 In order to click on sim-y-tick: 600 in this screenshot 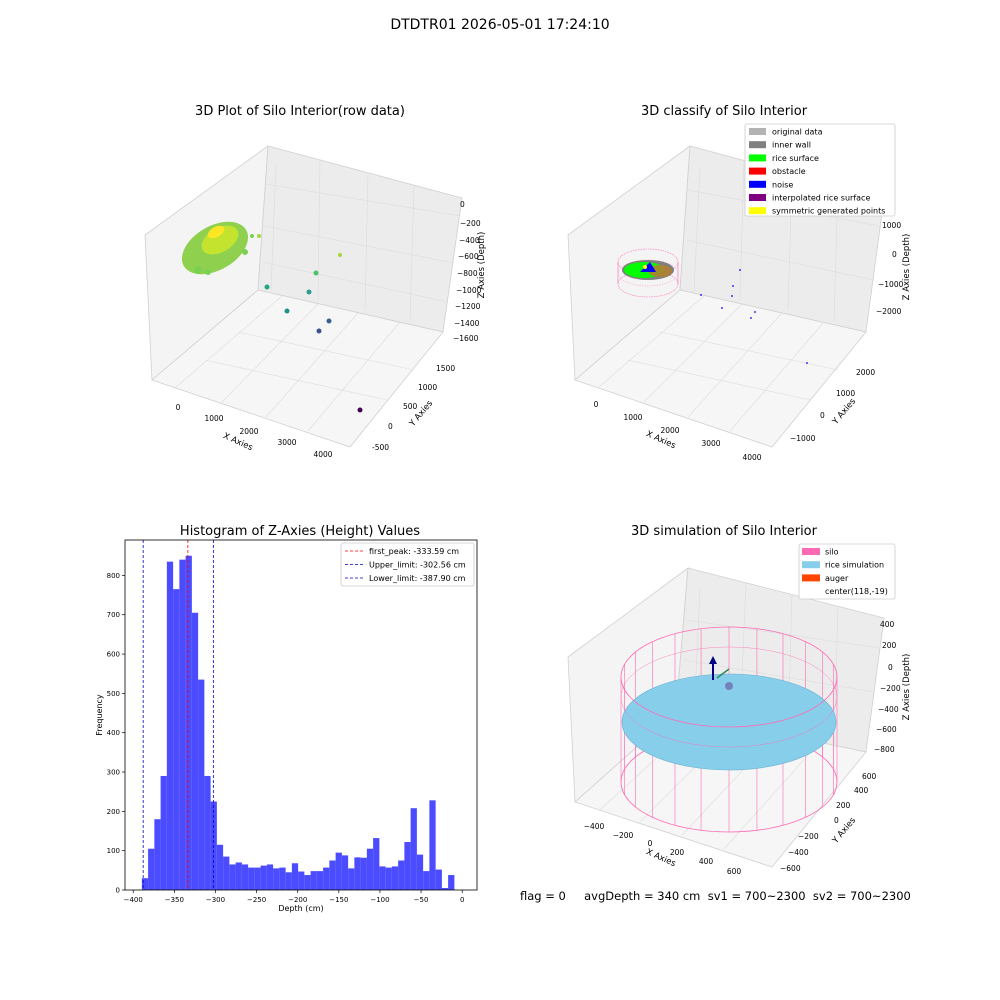, I will do `click(869, 776)`.